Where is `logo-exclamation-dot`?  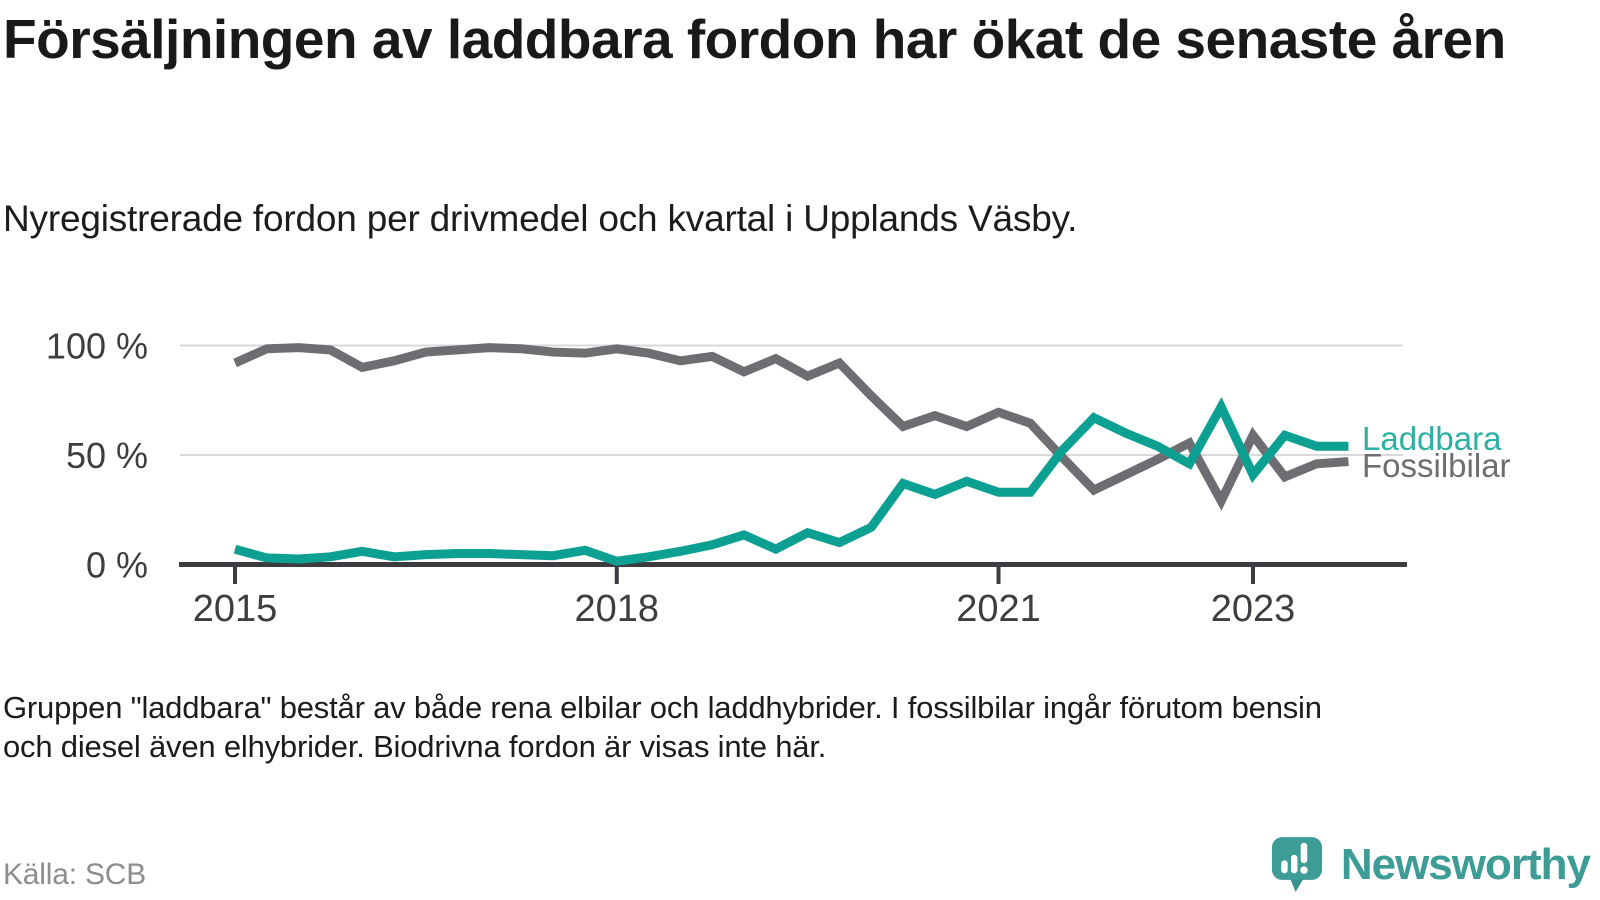
logo-exclamation-dot is located at coordinates (1304, 870).